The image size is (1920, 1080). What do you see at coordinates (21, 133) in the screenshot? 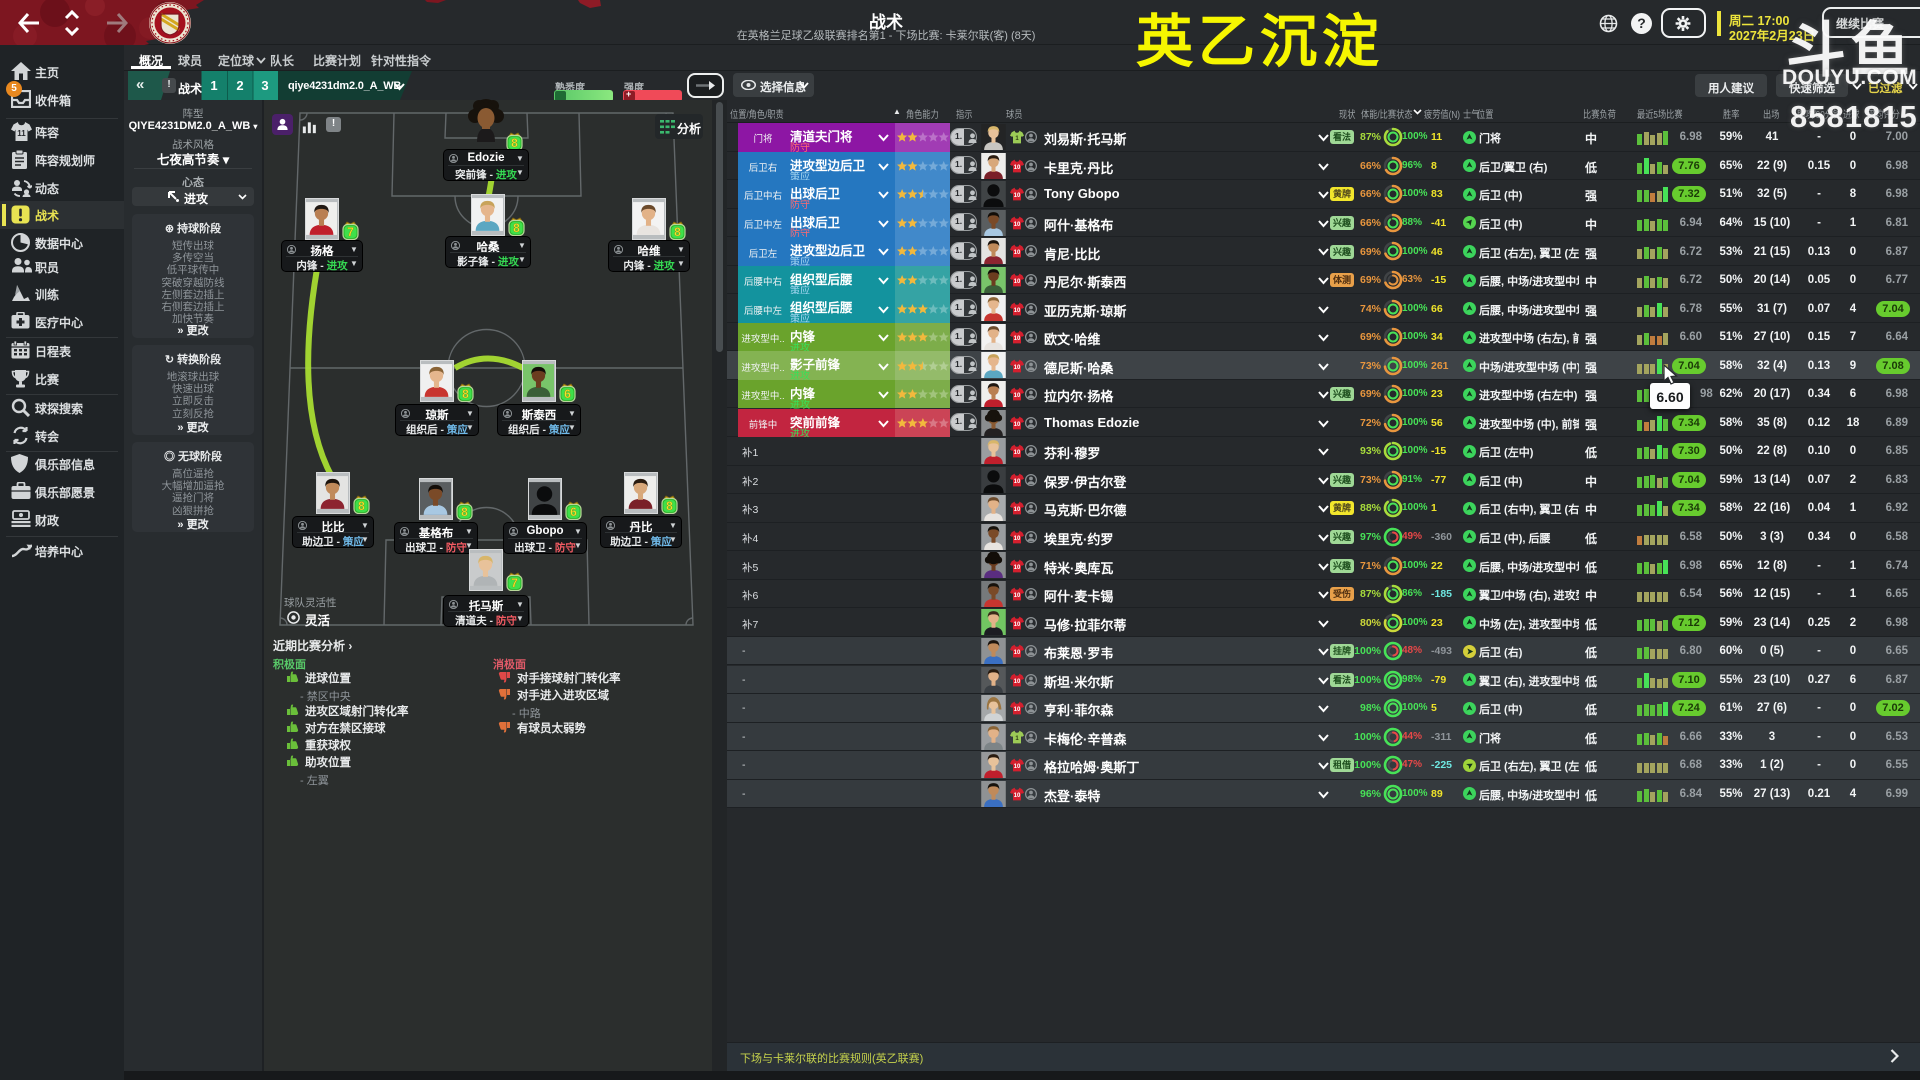
I see `svg-text: 11` at bounding box center [21, 133].